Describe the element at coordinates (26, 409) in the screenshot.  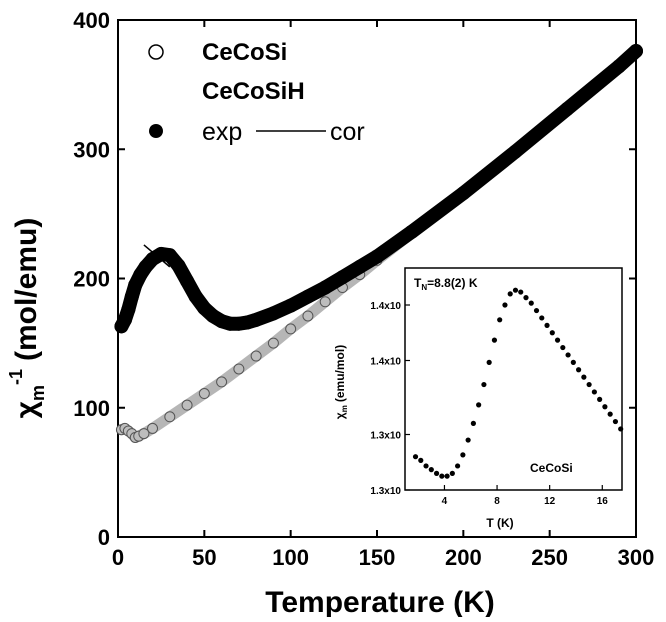
I see `y-axis-title-symbol: χ` at that location.